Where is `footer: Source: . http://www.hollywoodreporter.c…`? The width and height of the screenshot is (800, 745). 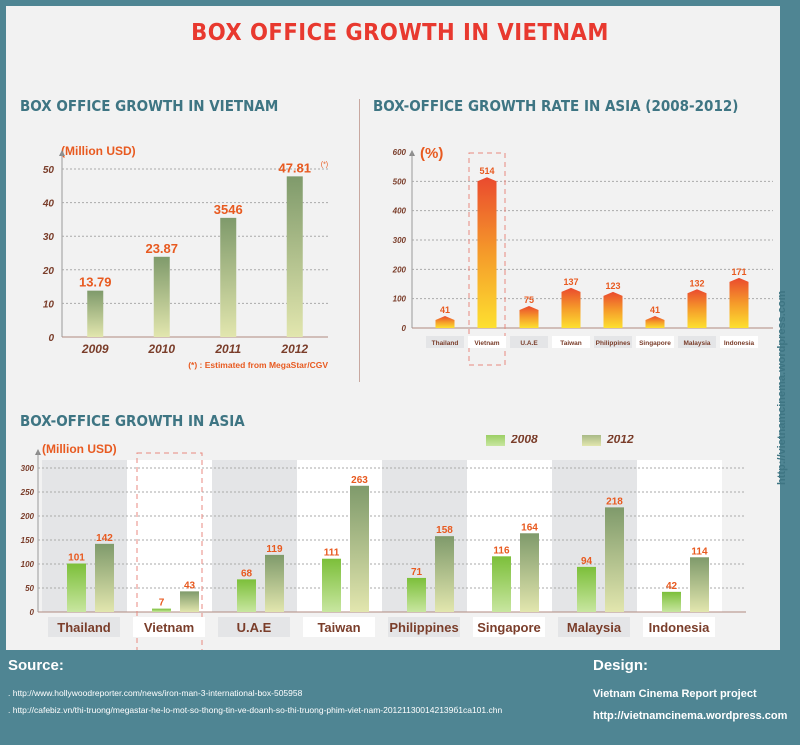
footer: Source: . http://www.hollywoodreporter.c… is located at coordinates (400, 700).